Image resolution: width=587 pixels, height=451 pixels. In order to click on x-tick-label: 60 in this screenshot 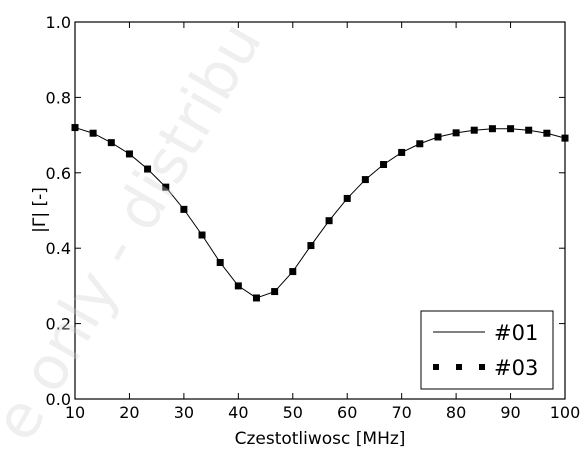, I will do `click(347, 412)`.